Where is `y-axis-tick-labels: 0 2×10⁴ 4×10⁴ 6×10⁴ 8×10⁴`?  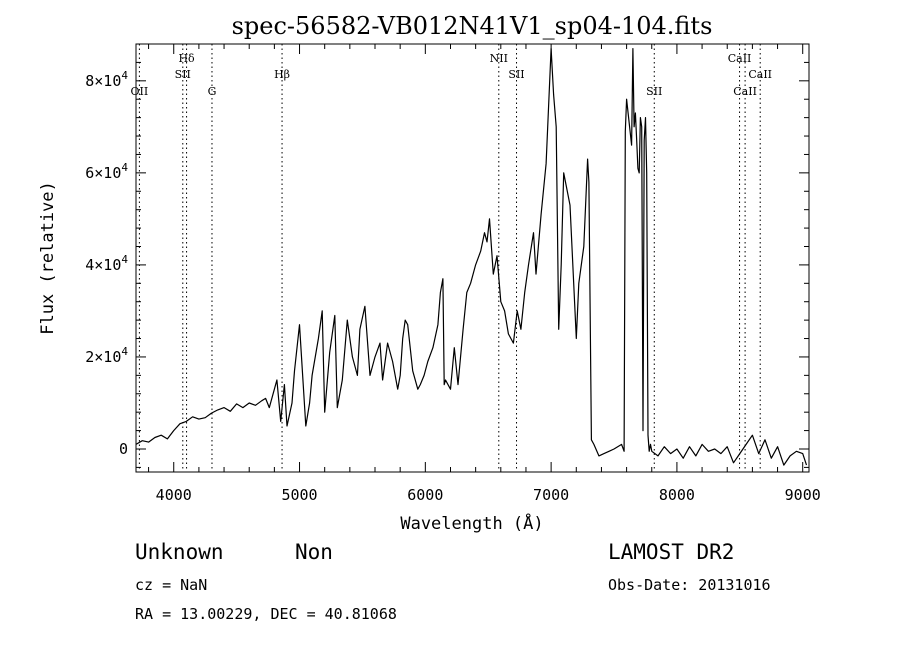 y-axis-tick-labels: 0 2×10⁴ 4×10⁴ 6×10⁴ 8×10⁴ is located at coordinates (106, 263).